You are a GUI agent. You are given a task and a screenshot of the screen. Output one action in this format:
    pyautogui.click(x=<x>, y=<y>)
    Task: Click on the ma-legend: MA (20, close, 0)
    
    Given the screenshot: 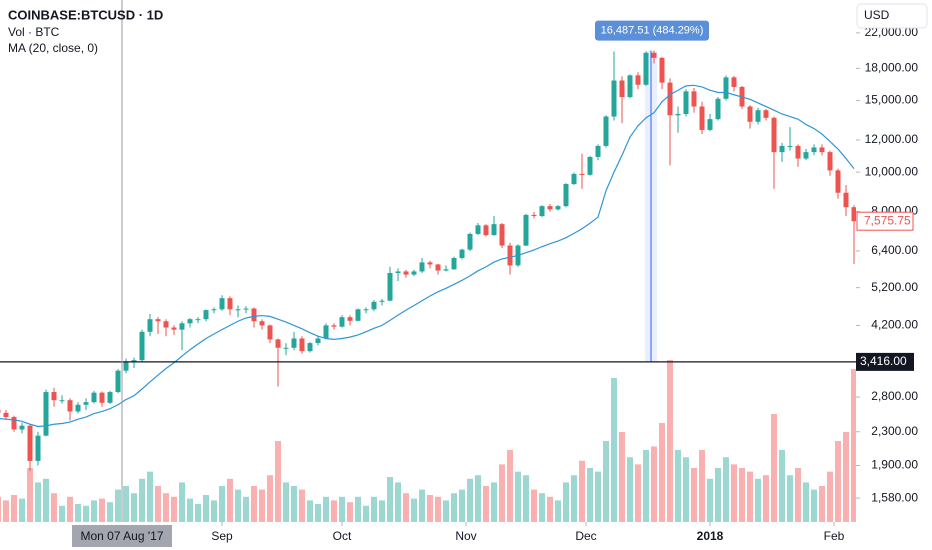 What is the action you would take?
    pyautogui.click(x=53, y=48)
    